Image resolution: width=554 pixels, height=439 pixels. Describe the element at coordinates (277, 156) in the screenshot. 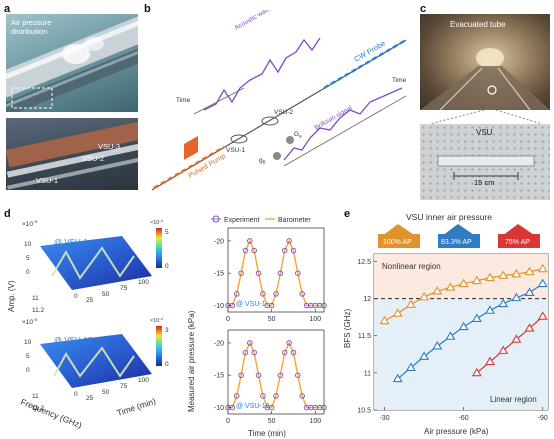

I see `gb-node` at that location.